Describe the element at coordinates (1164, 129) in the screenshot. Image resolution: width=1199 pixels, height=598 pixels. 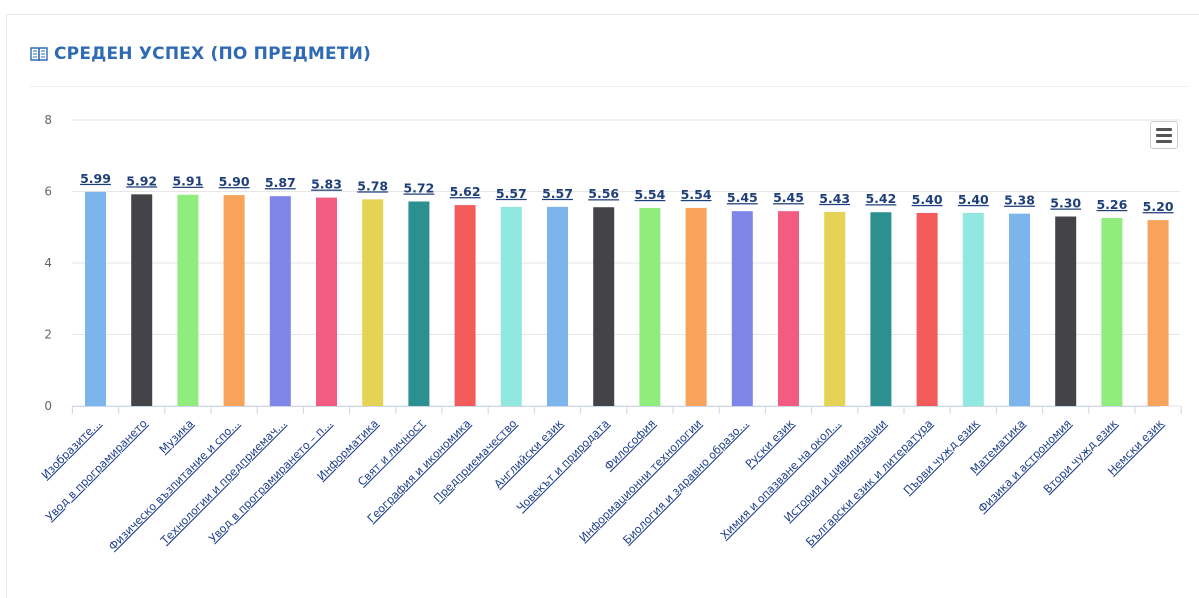
I see `hamburger-menu-icon` at that location.